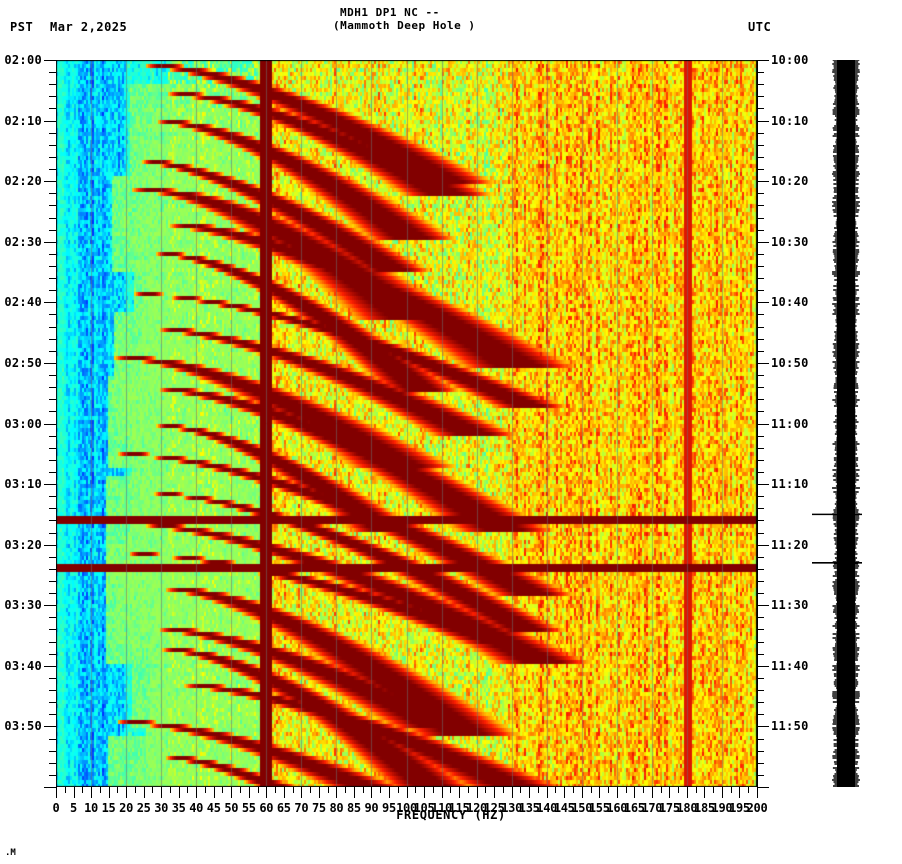 The image size is (902, 864). Describe the element at coordinates (790, 605) in the screenshot. I see `time-label-utc: 11:30` at that location.